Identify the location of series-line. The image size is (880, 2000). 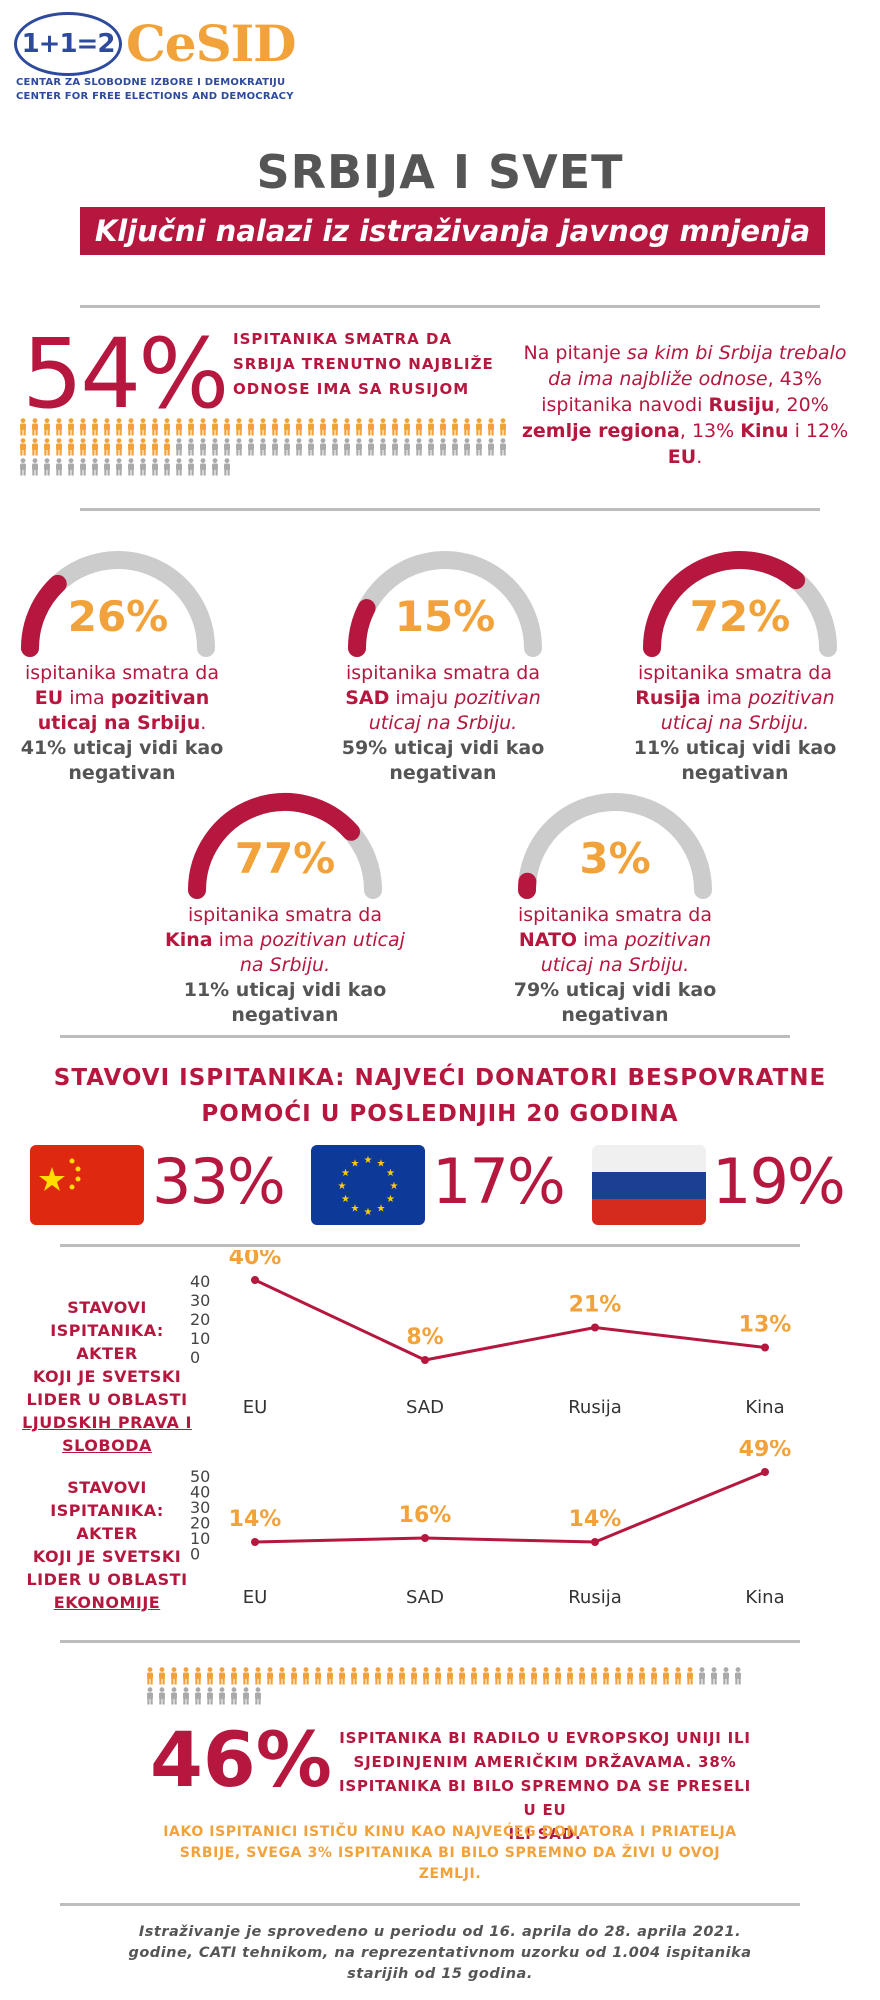
(510, 1320).